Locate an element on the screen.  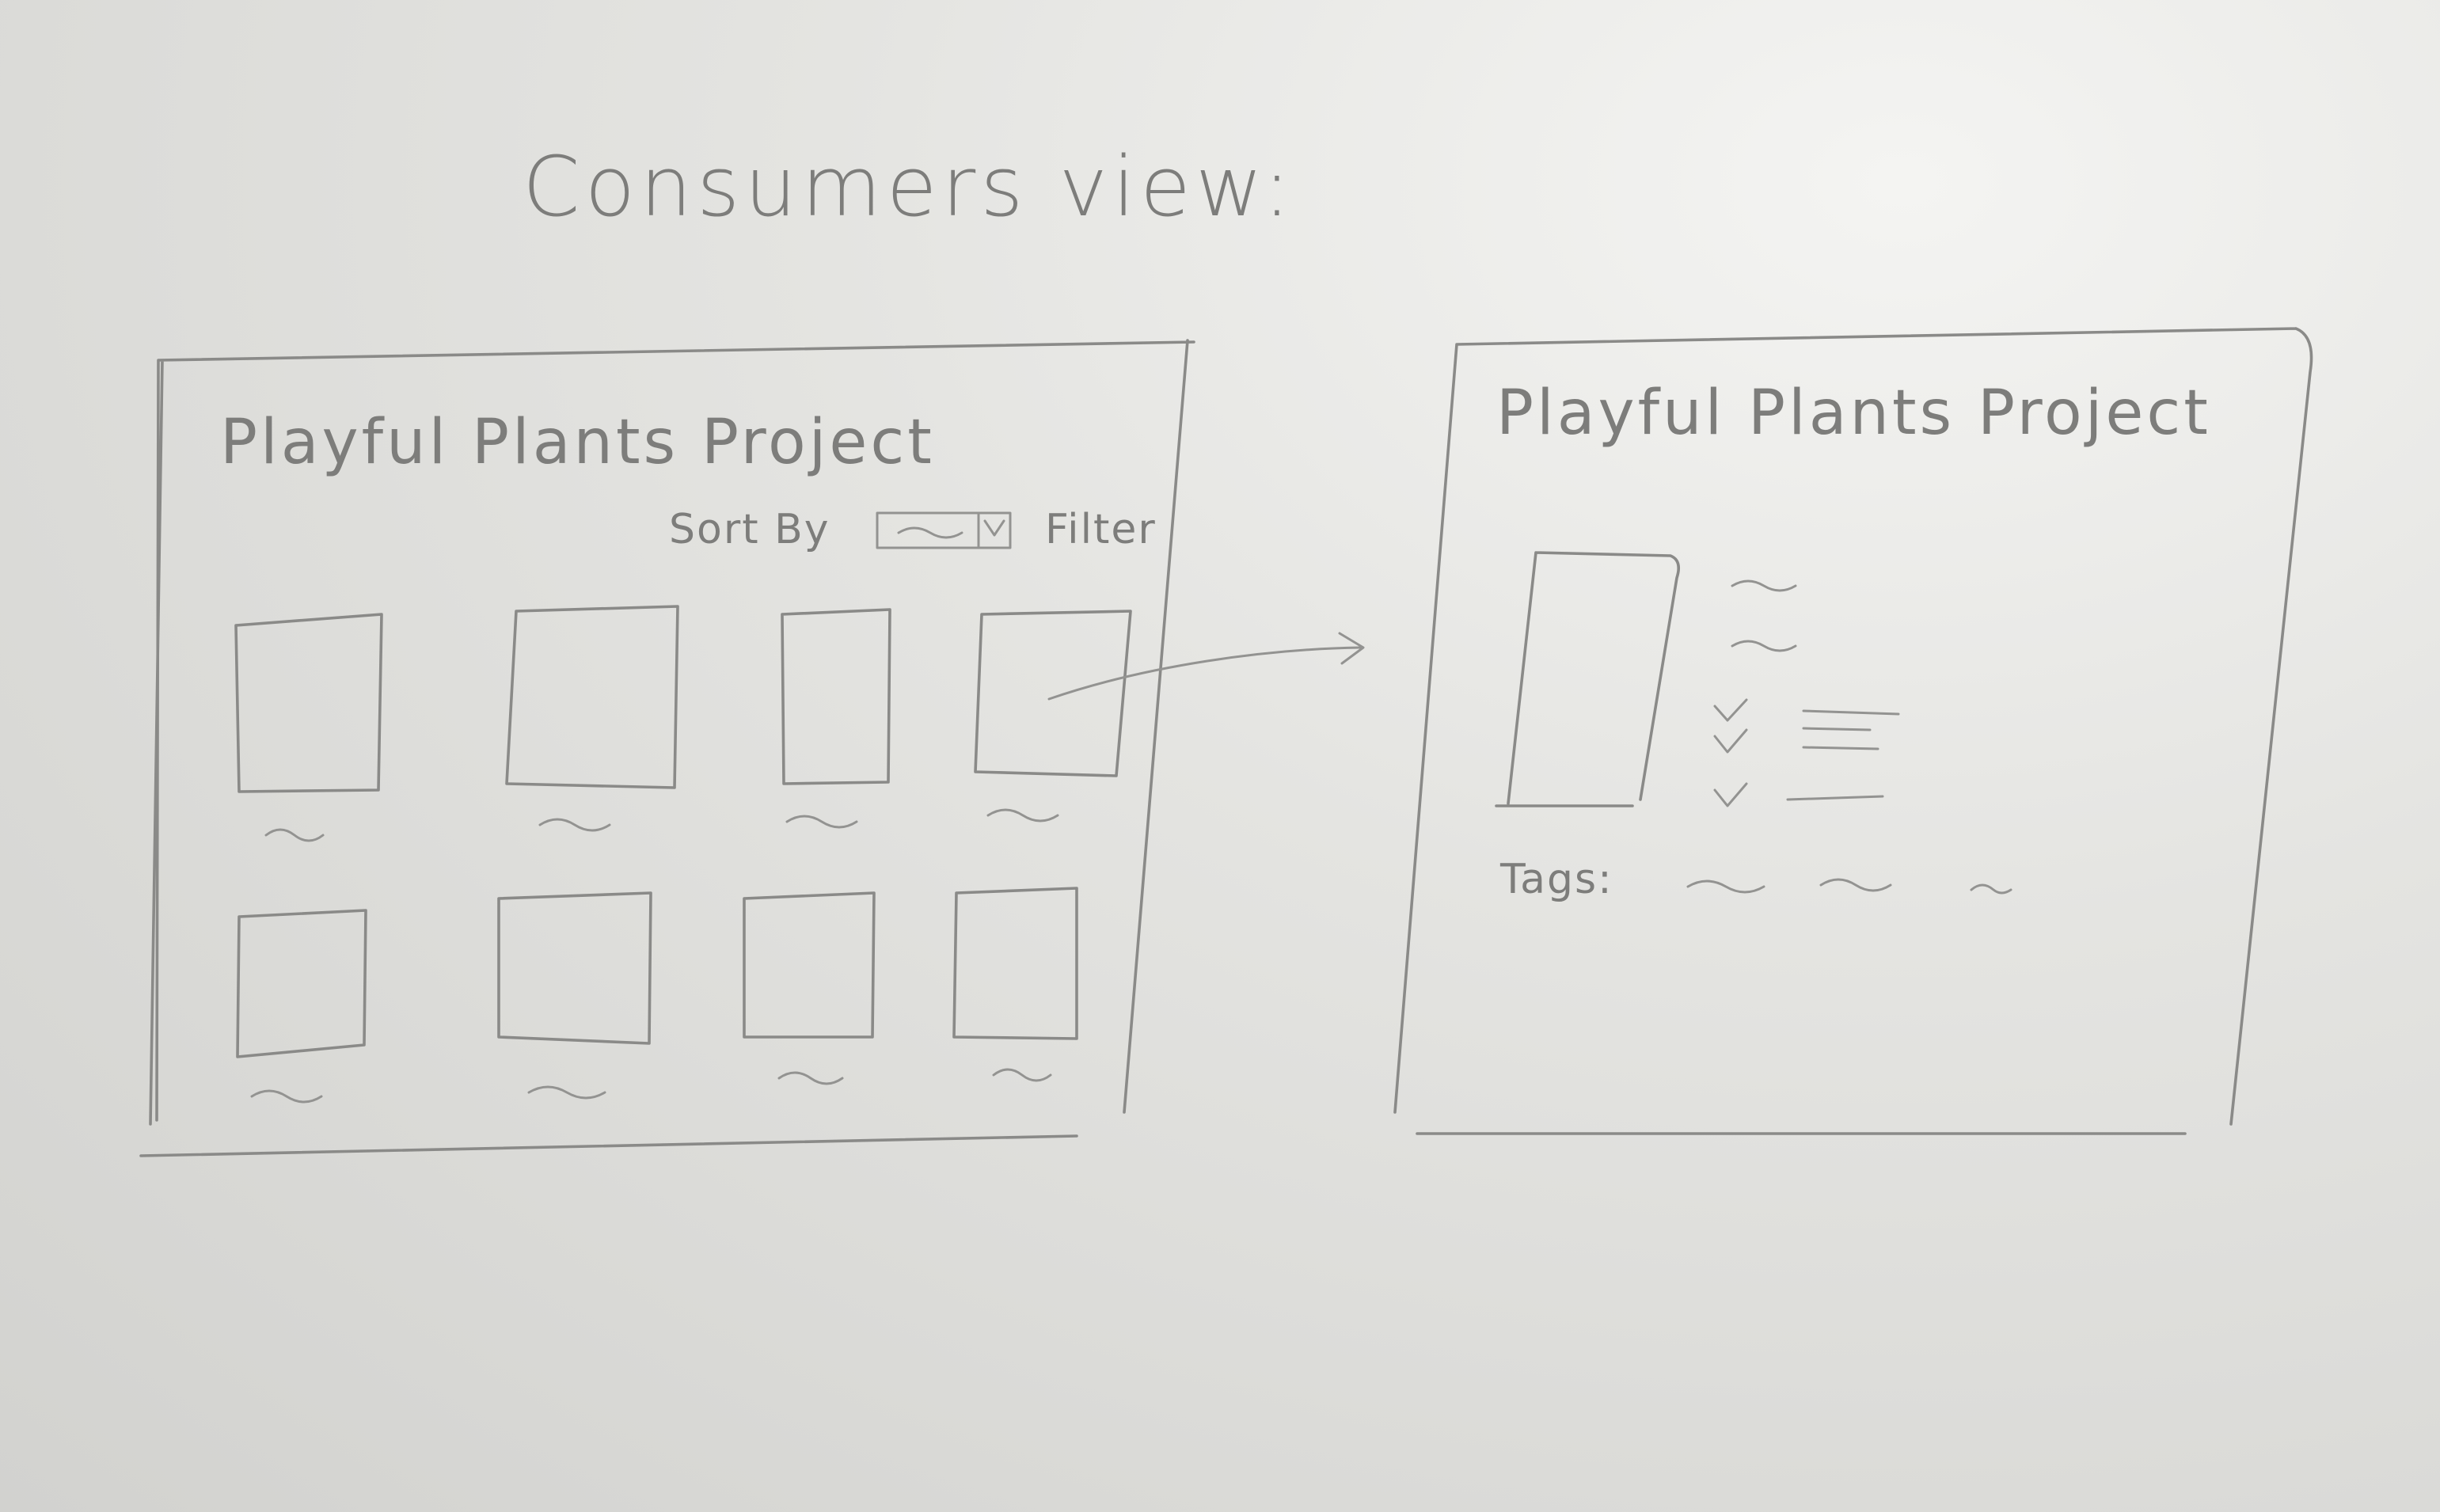
sort-by-label: Sort By is located at coordinates (750, 529).